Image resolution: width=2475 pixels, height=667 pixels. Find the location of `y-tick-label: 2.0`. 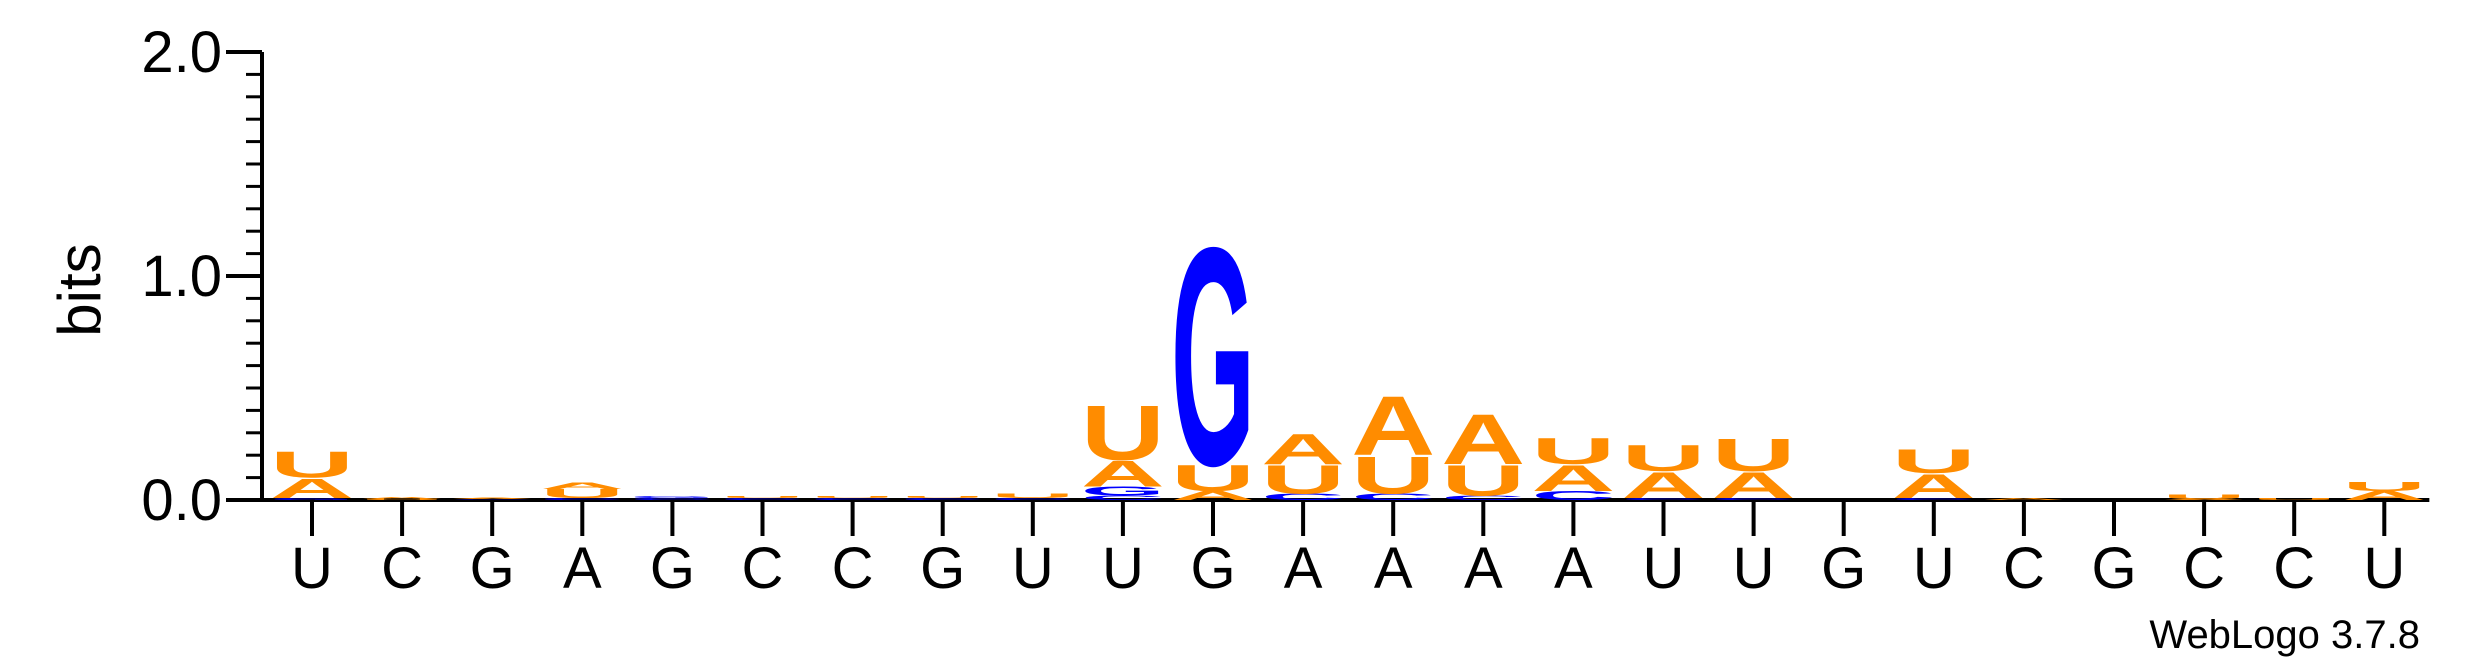

y-tick-label: 2.0 is located at coordinates (181, 52).